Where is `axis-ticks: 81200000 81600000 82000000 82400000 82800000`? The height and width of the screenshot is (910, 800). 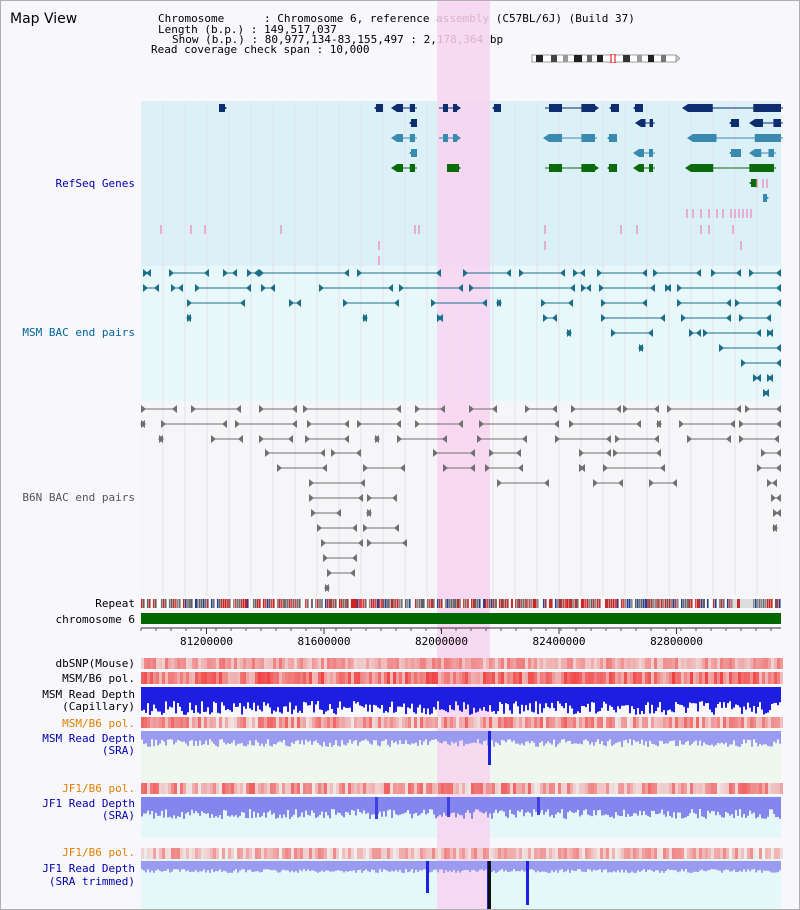 axis-ticks: 81200000 81600000 82000000 82400000 82800000 is located at coordinates (456, 638).